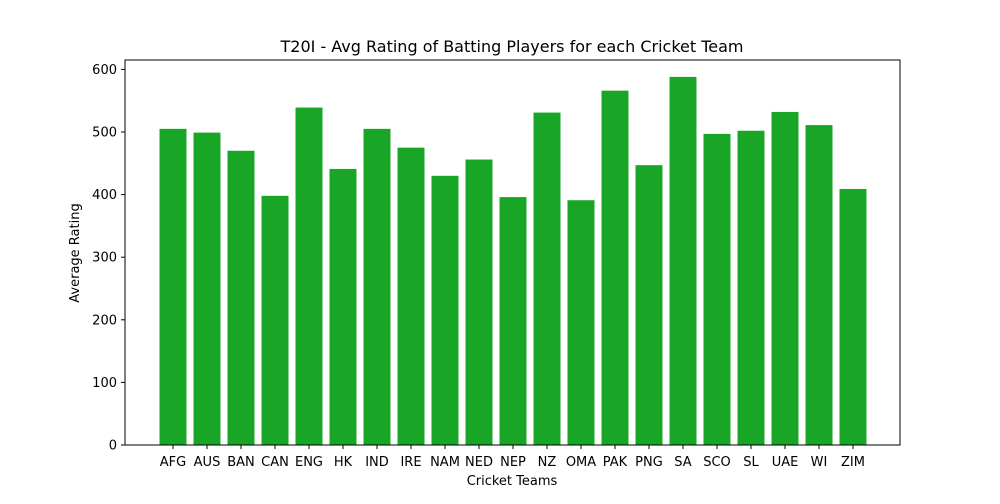 The height and width of the screenshot is (504, 1000). Describe the element at coordinates (411, 296) in the screenshot. I see `bar-ire` at that location.